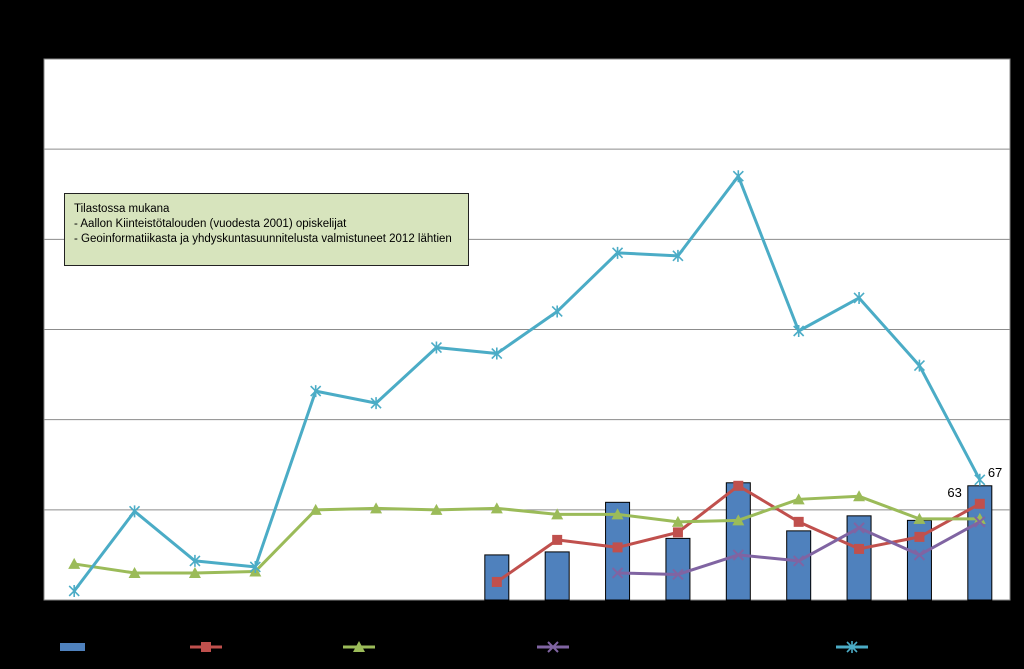 This screenshot has width=1024, height=669. I want to click on legend-swatch-bar, so click(72, 647).